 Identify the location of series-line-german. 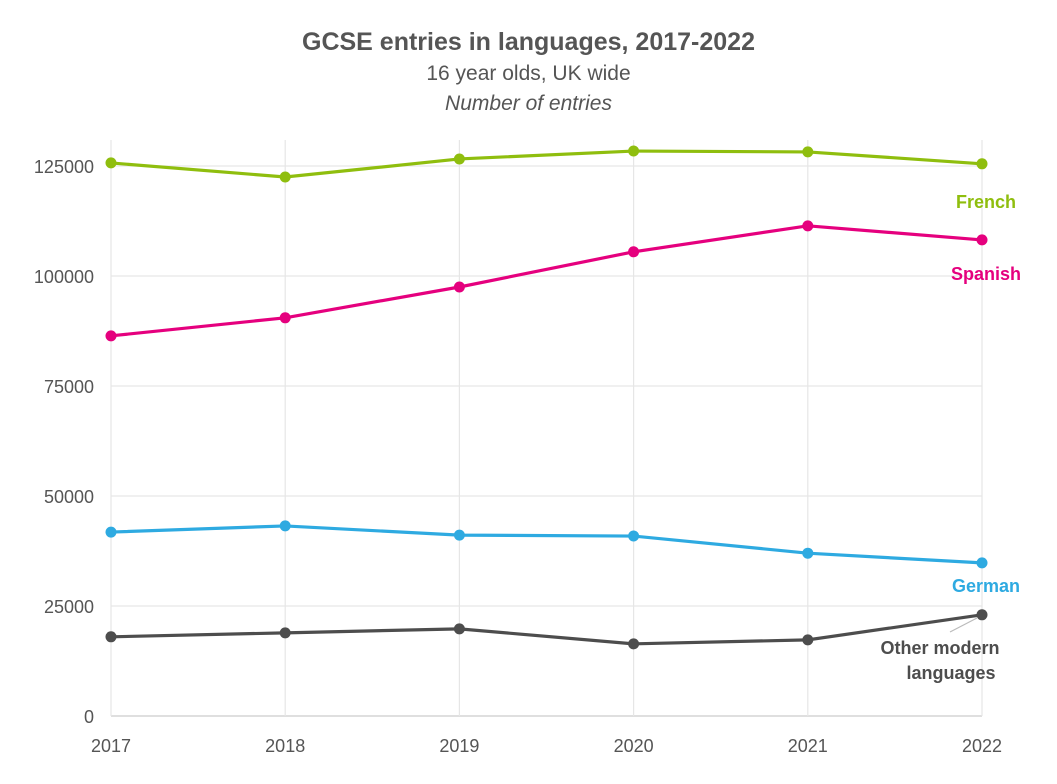
(546, 544).